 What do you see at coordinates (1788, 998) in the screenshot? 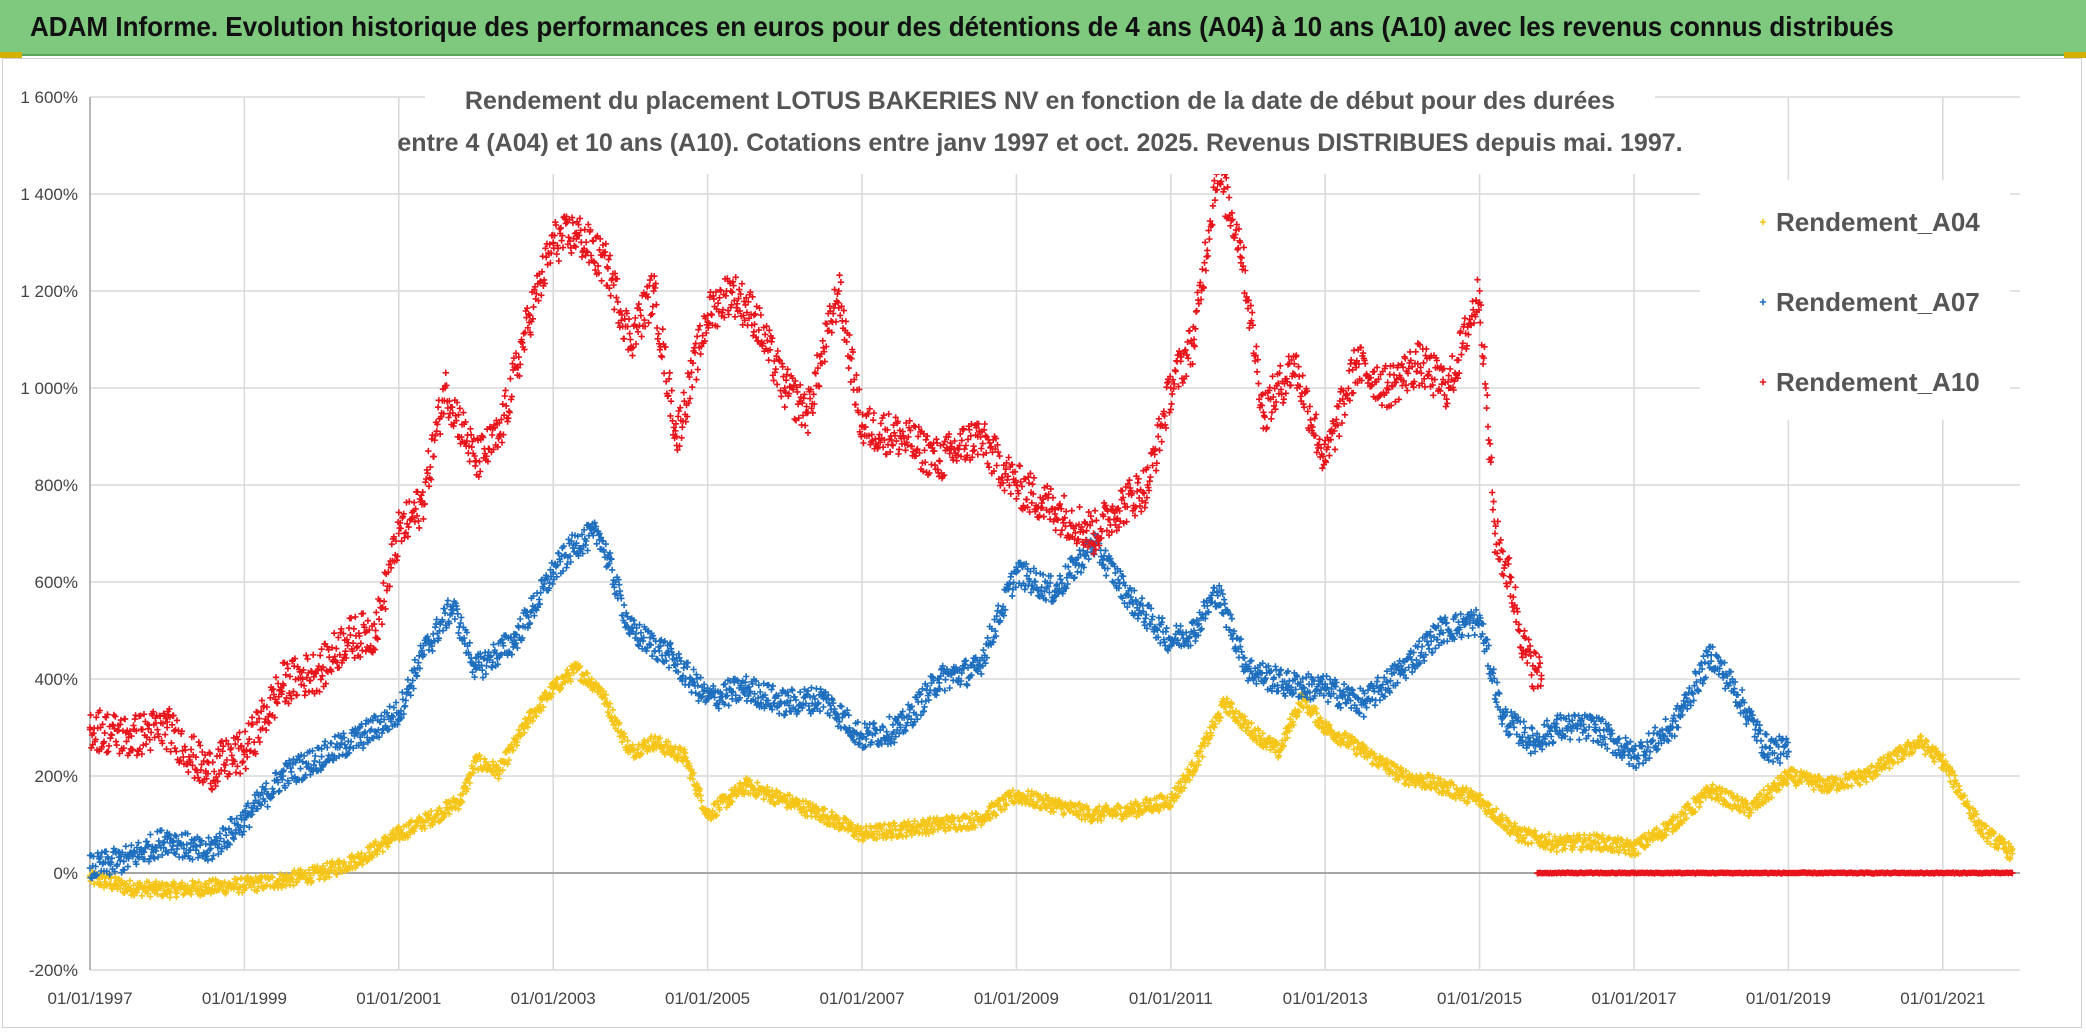
I see `x-tick-label: 01/01/2019` at bounding box center [1788, 998].